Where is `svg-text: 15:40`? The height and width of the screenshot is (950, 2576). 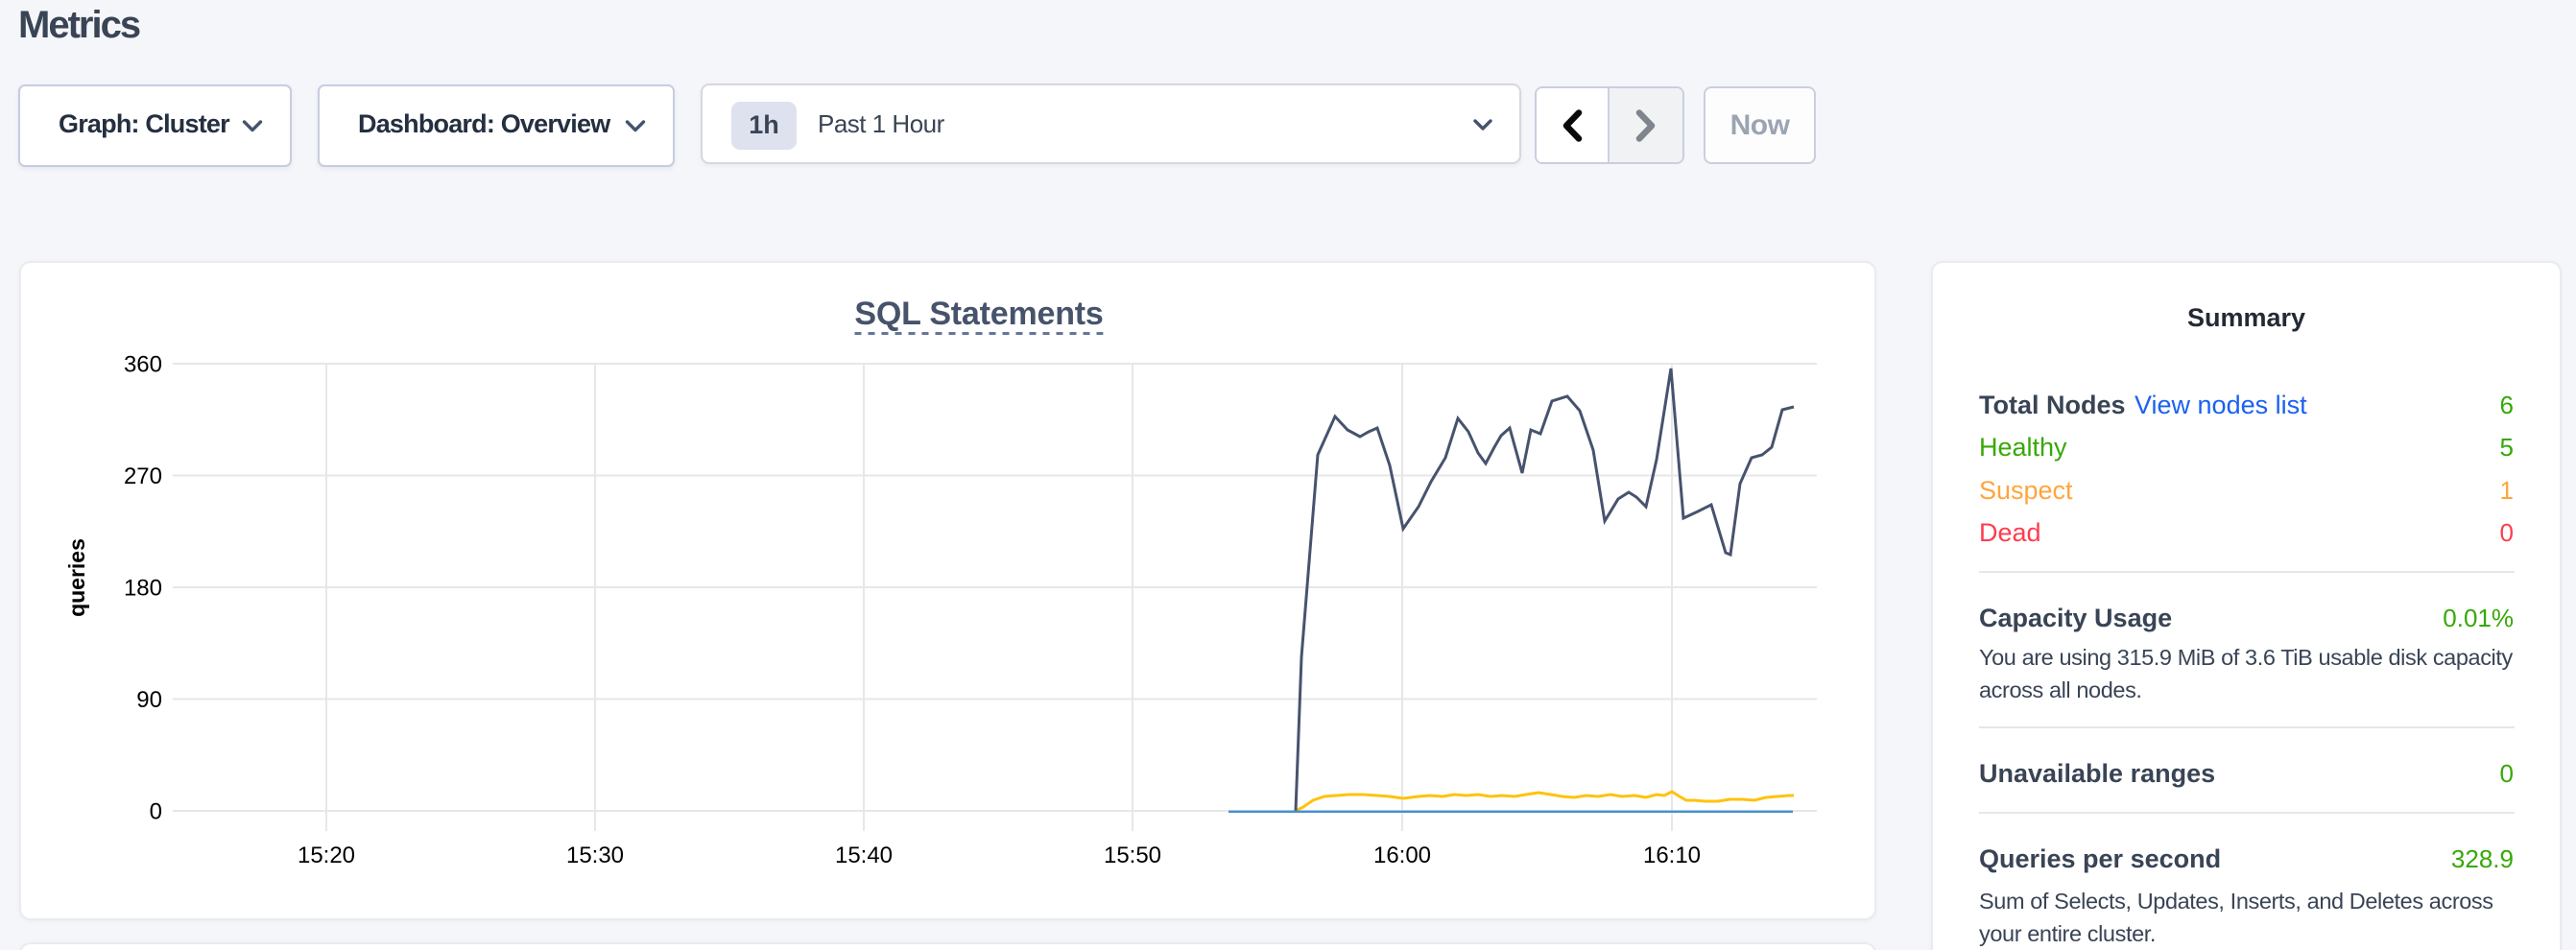
svg-text: 15:40 is located at coordinates (864, 855).